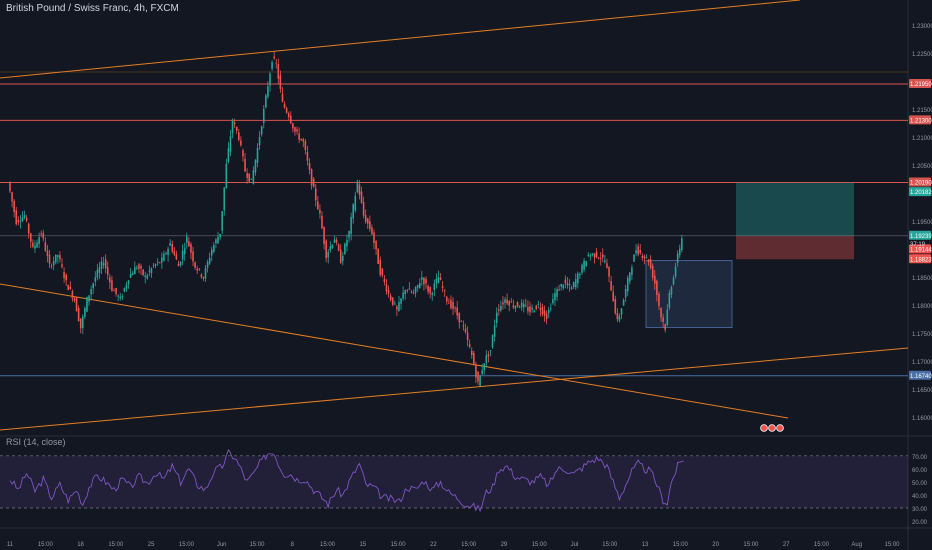 Image resolution: width=932 pixels, height=550 pixels. What do you see at coordinates (795, 247) in the screenshot?
I see `position-stop-zone` at bounding box center [795, 247].